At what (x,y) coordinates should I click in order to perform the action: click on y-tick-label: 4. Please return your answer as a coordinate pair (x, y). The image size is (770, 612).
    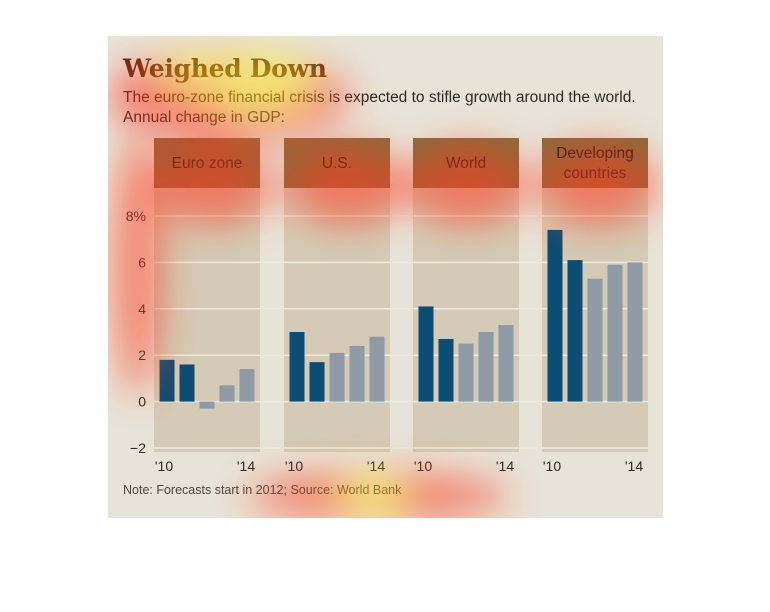
    Looking at the image, I should click on (142, 309).